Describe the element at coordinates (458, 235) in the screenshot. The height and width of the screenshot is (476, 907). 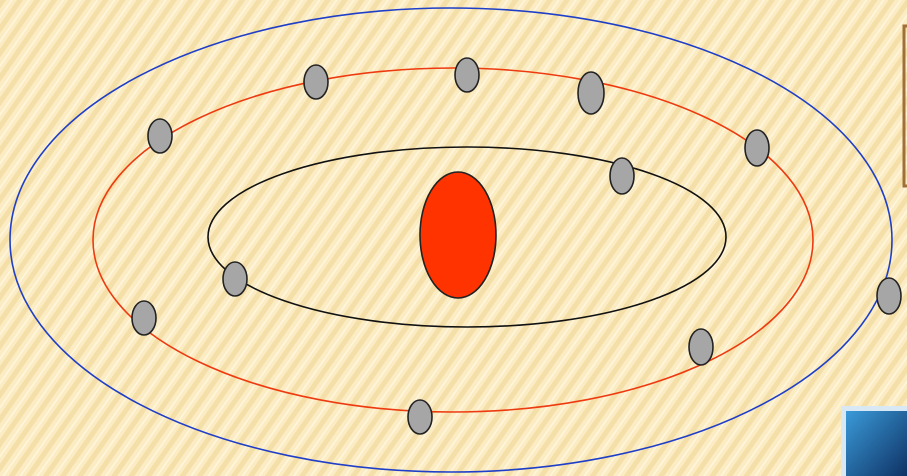
I see `nucleus` at that location.